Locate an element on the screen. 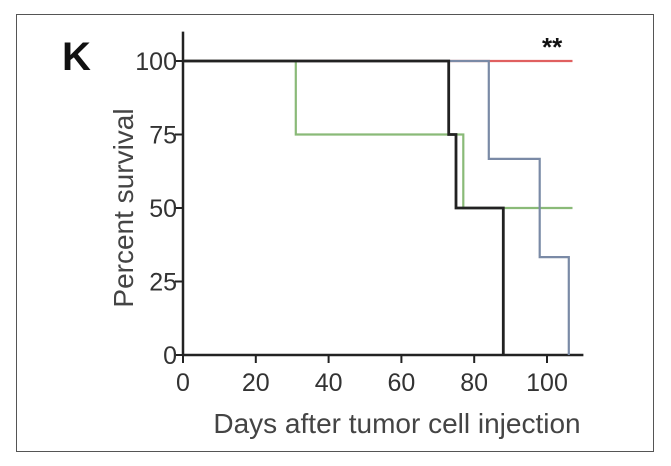 This screenshot has width=671, height=466. x-tick-label: 20 is located at coordinates (256, 383).